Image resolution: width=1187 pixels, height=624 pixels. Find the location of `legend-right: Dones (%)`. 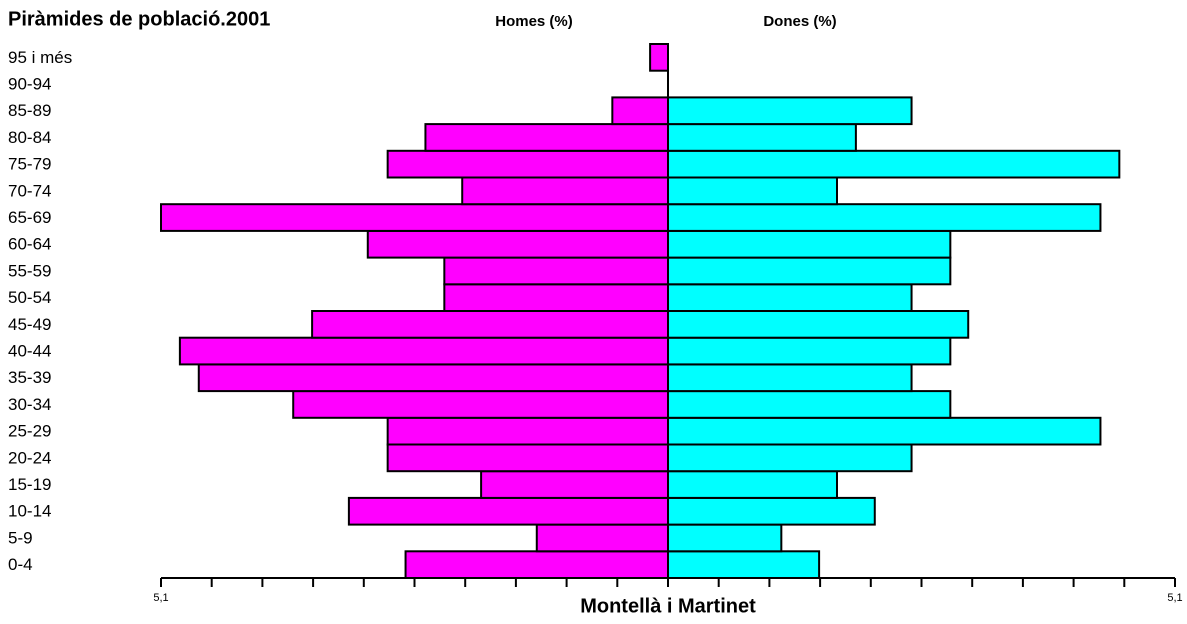

legend-right: Dones (%) is located at coordinates (799, 21).